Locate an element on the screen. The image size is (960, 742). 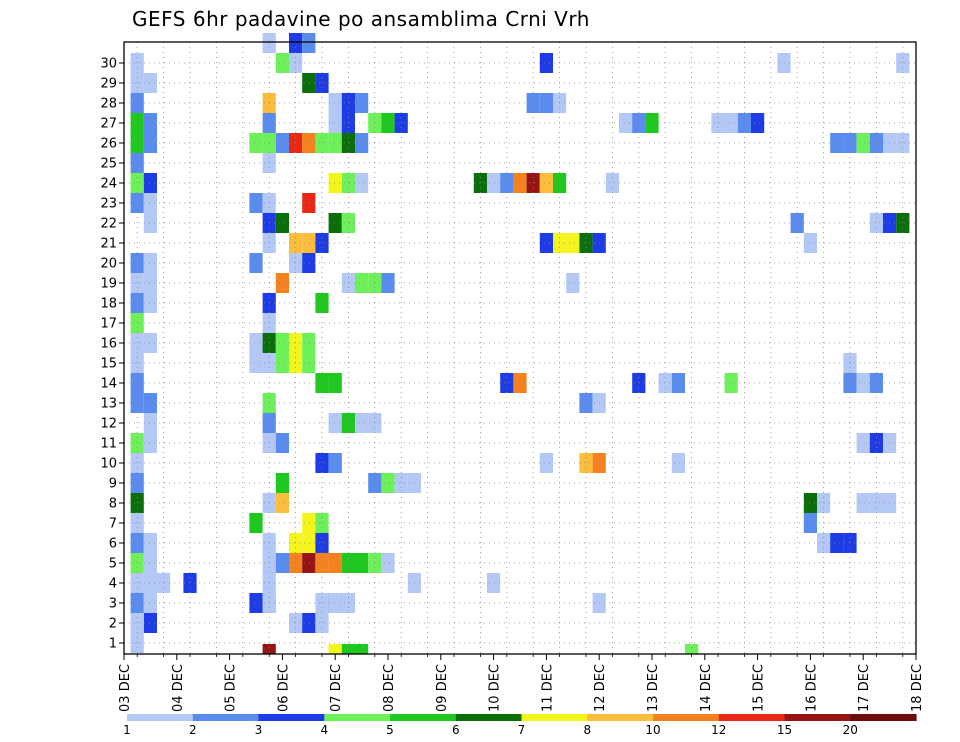
colorbar-label: 3 is located at coordinates (259, 730).